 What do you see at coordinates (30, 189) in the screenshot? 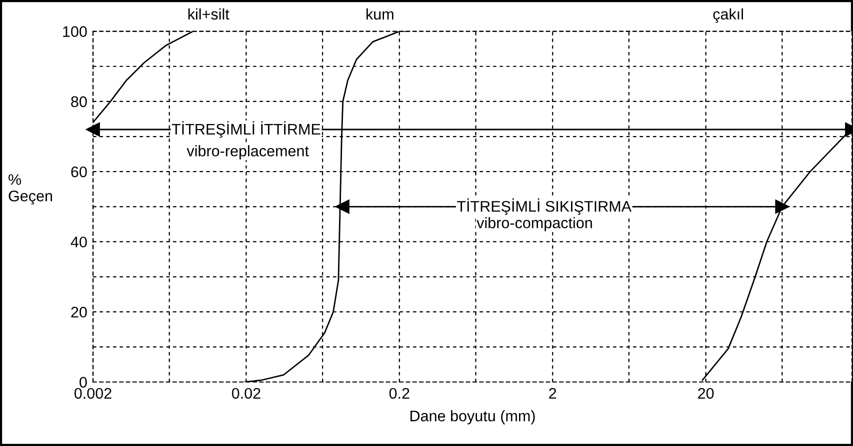
I see `y-axis-title: % Geçen` at bounding box center [30, 189].